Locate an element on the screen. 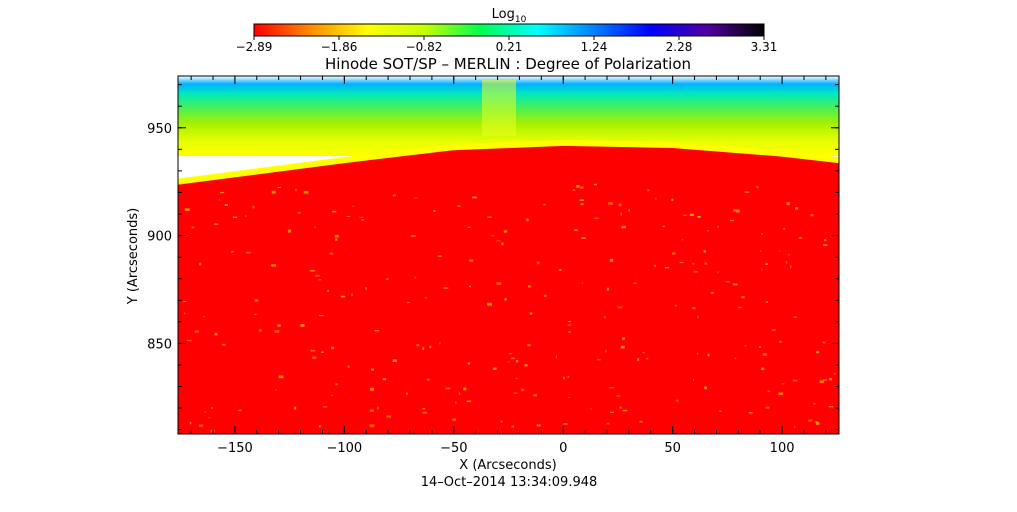 This screenshot has height=512, width=1017. colorbar-tick-label: 1.24 is located at coordinates (594, 47).